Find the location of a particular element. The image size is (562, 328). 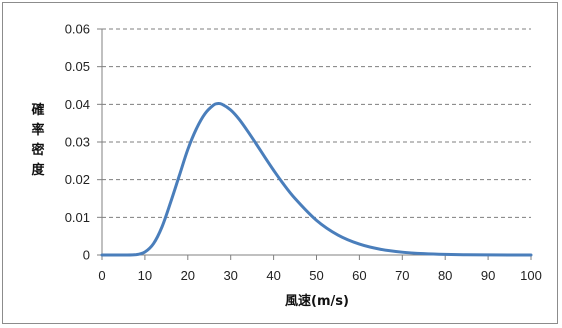

x-tick-label: 80 is located at coordinates (445, 275).